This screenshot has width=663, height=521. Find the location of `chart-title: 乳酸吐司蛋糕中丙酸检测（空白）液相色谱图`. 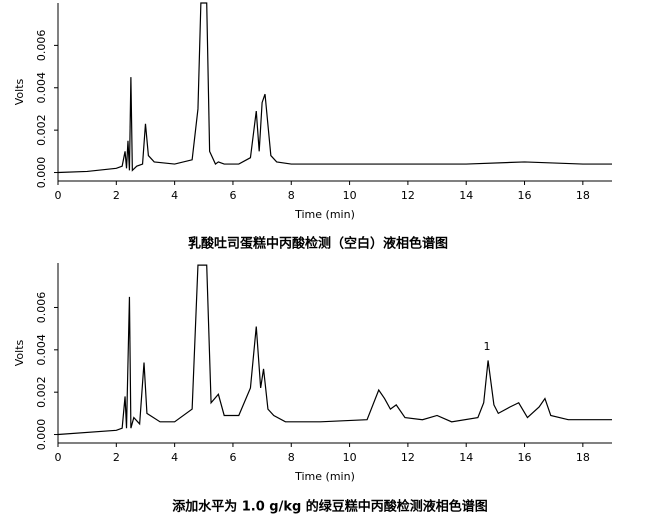

chart-title: 乳酸吐司蛋糕中丙酸检测（空白）液相色谱图 is located at coordinates (318, 244).